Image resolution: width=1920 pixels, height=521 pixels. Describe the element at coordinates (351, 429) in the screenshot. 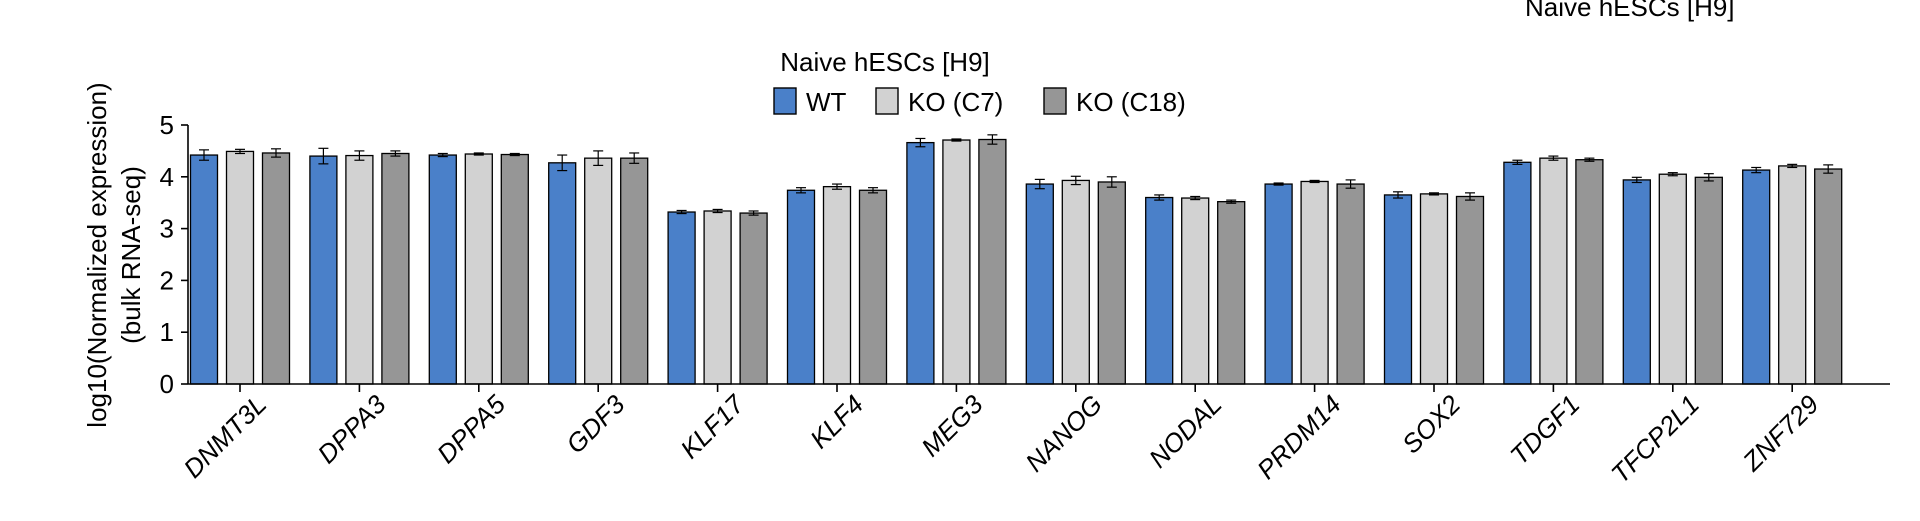

I see `x-tick-label: DPPA3` at that location.